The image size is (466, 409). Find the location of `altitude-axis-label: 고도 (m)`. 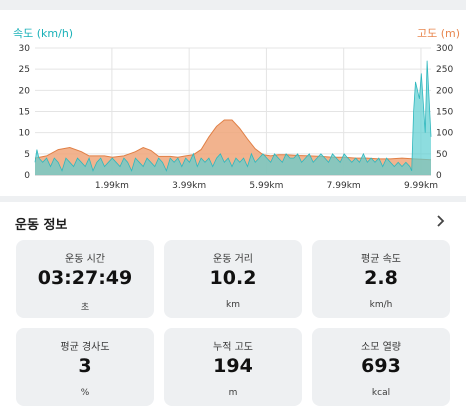

altitude-axis-label: 고도 (m) is located at coordinates (438, 33).